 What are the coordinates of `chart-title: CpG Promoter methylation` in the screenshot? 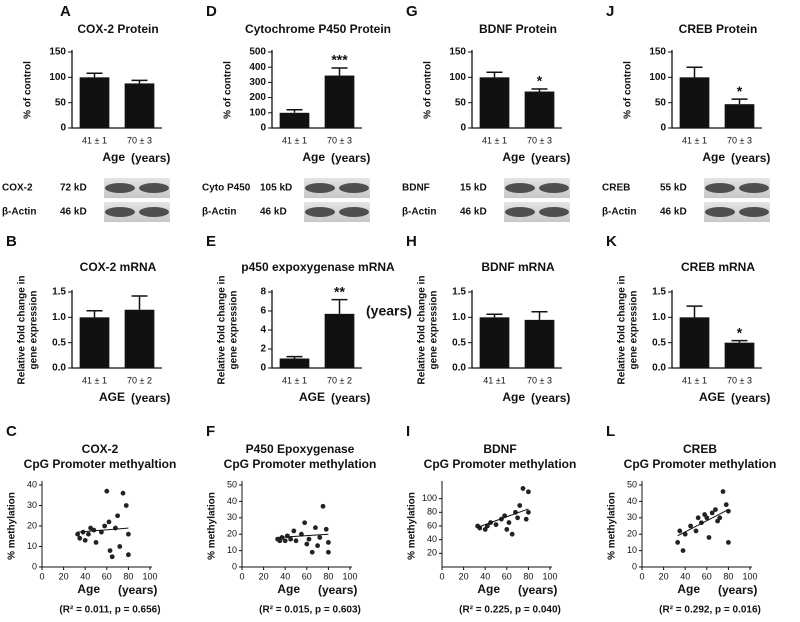 It's located at (500, 464).